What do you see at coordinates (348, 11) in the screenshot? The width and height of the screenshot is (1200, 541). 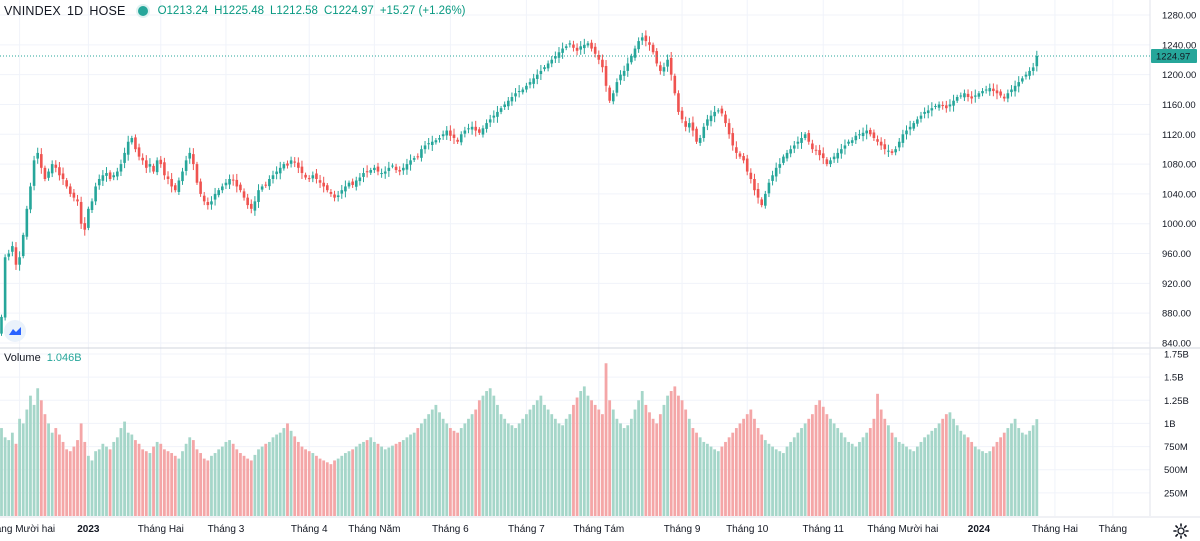 I see `close-value: C1224.97` at bounding box center [348, 11].